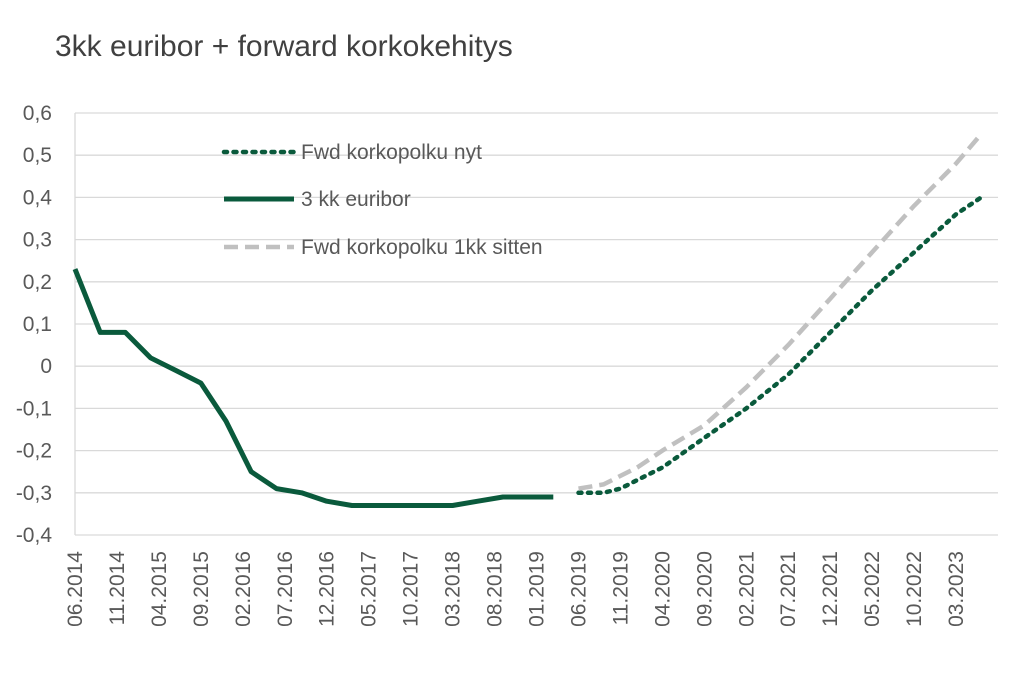  What do you see at coordinates (34, 451) in the screenshot?
I see `y-tick-label: -0,2` at bounding box center [34, 451].